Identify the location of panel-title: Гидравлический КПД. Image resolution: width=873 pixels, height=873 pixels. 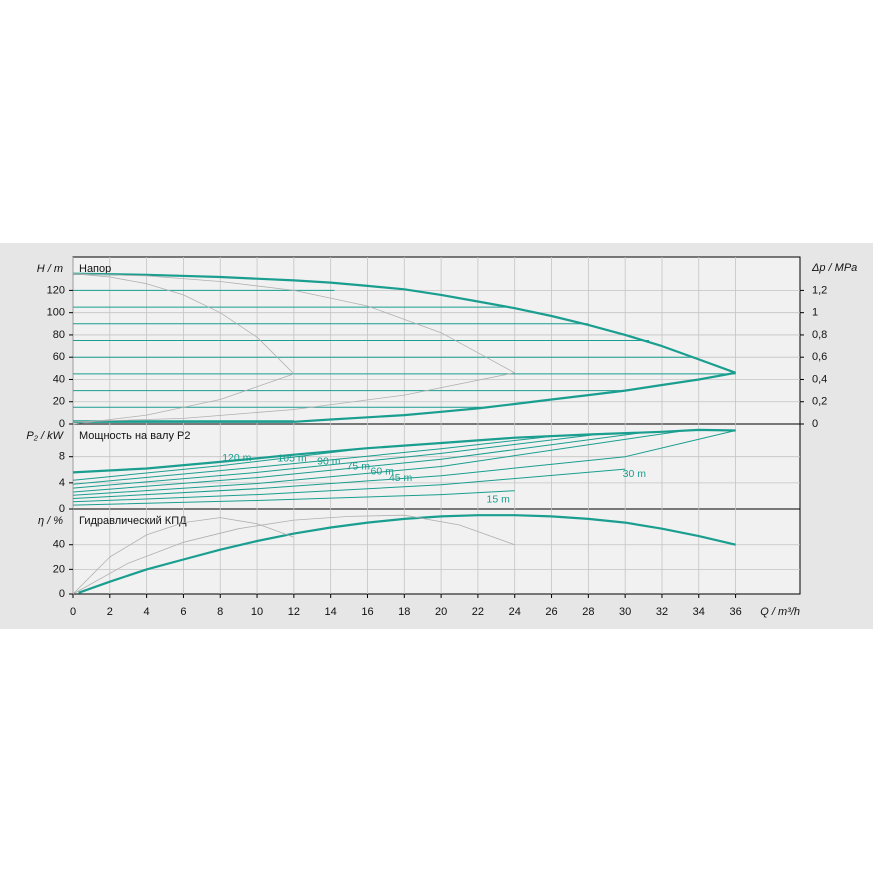
(133, 521).